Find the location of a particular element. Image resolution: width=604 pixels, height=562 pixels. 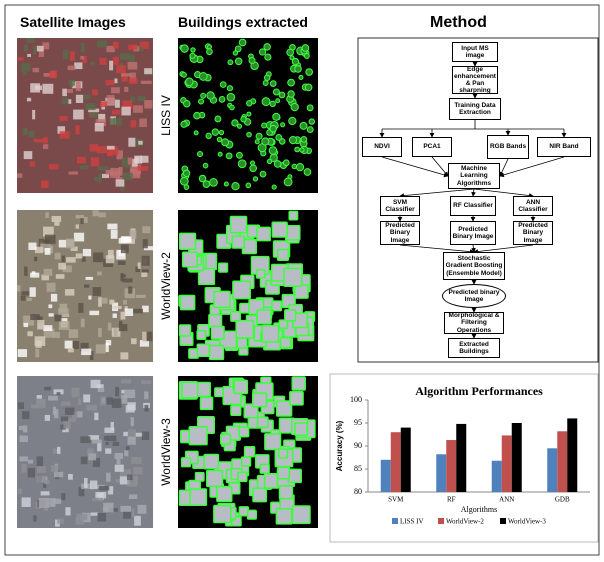

y-tick-label: 100 is located at coordinates (356, 399).